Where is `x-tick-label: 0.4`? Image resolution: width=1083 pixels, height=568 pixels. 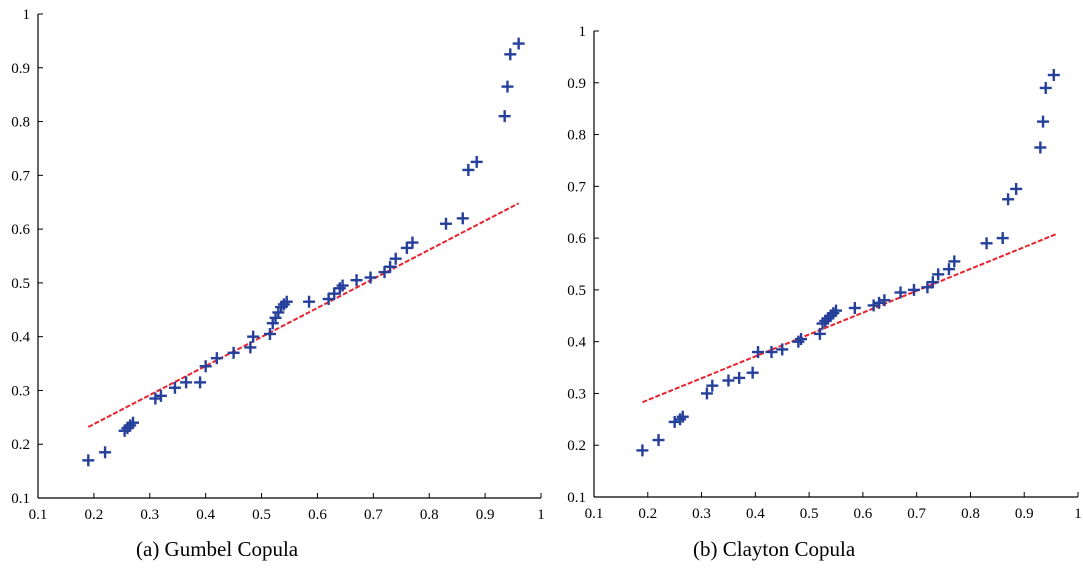 x-tick-label: 0.4 is located at coordinates (755, 514).